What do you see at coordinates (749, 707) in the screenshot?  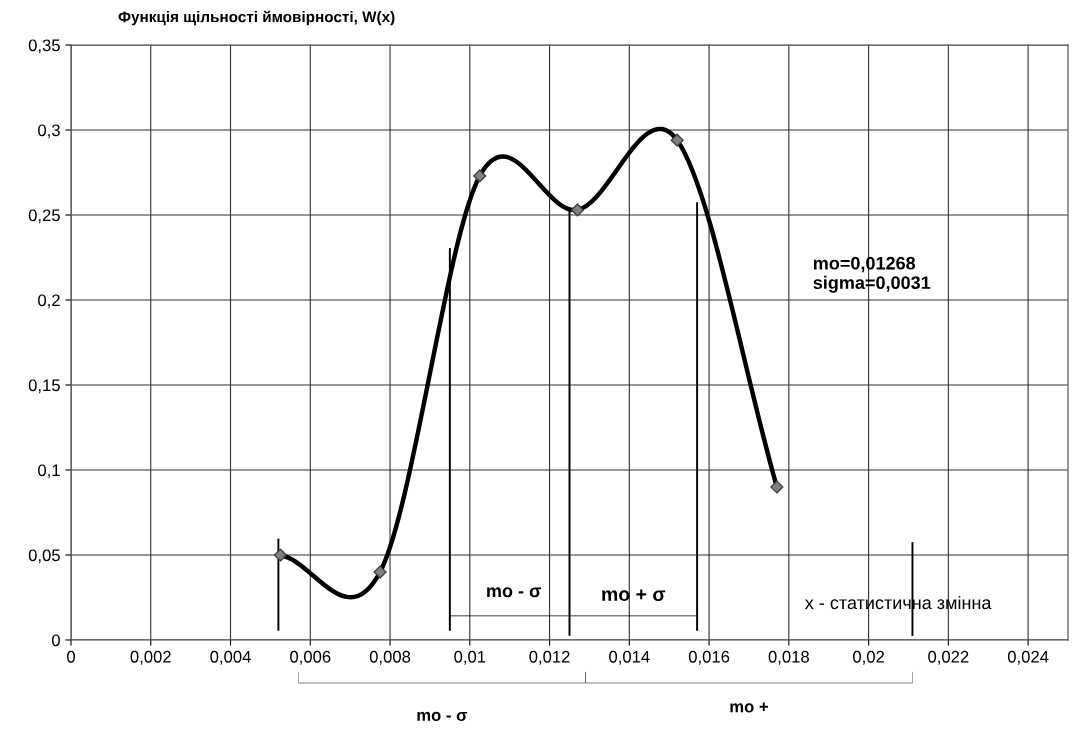 I see `text: mo +` at bounding box center [749, 707].